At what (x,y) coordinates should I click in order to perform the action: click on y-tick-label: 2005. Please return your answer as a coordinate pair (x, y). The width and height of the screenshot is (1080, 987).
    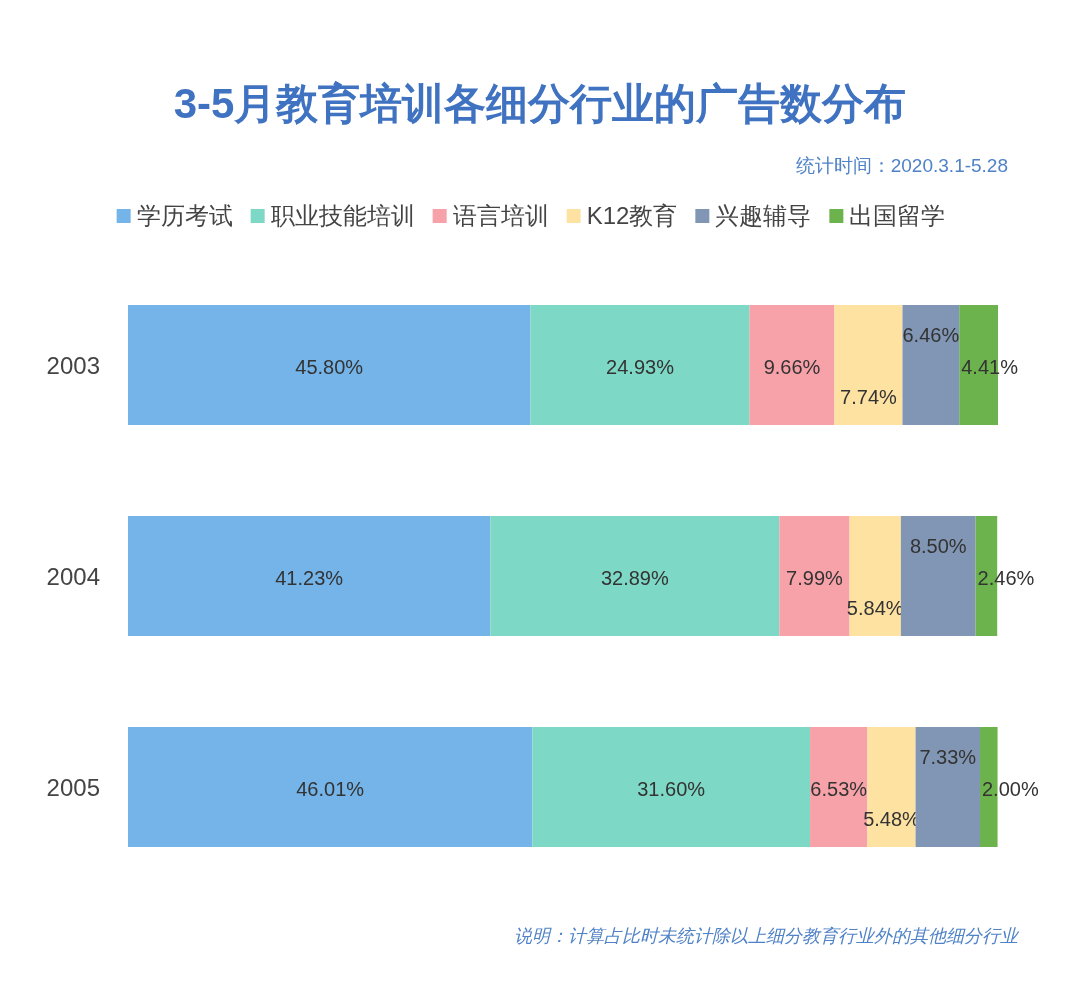
    Looking at the image, I should click on (73, 787).